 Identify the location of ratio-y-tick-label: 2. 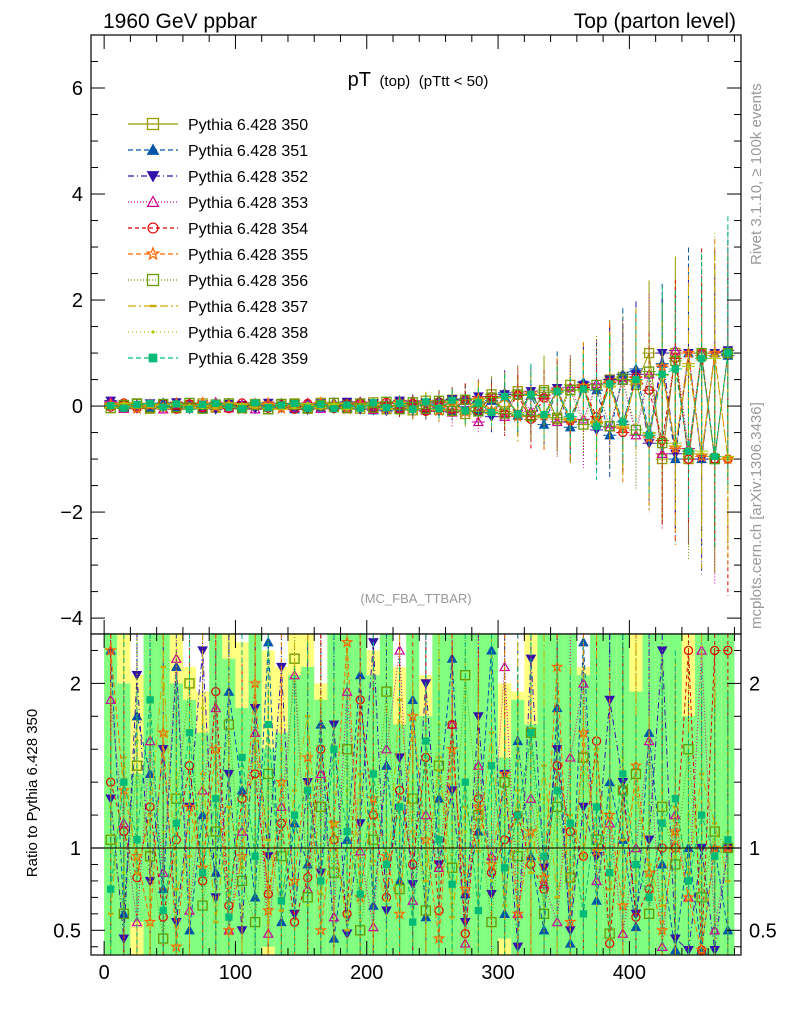
(75, 684).